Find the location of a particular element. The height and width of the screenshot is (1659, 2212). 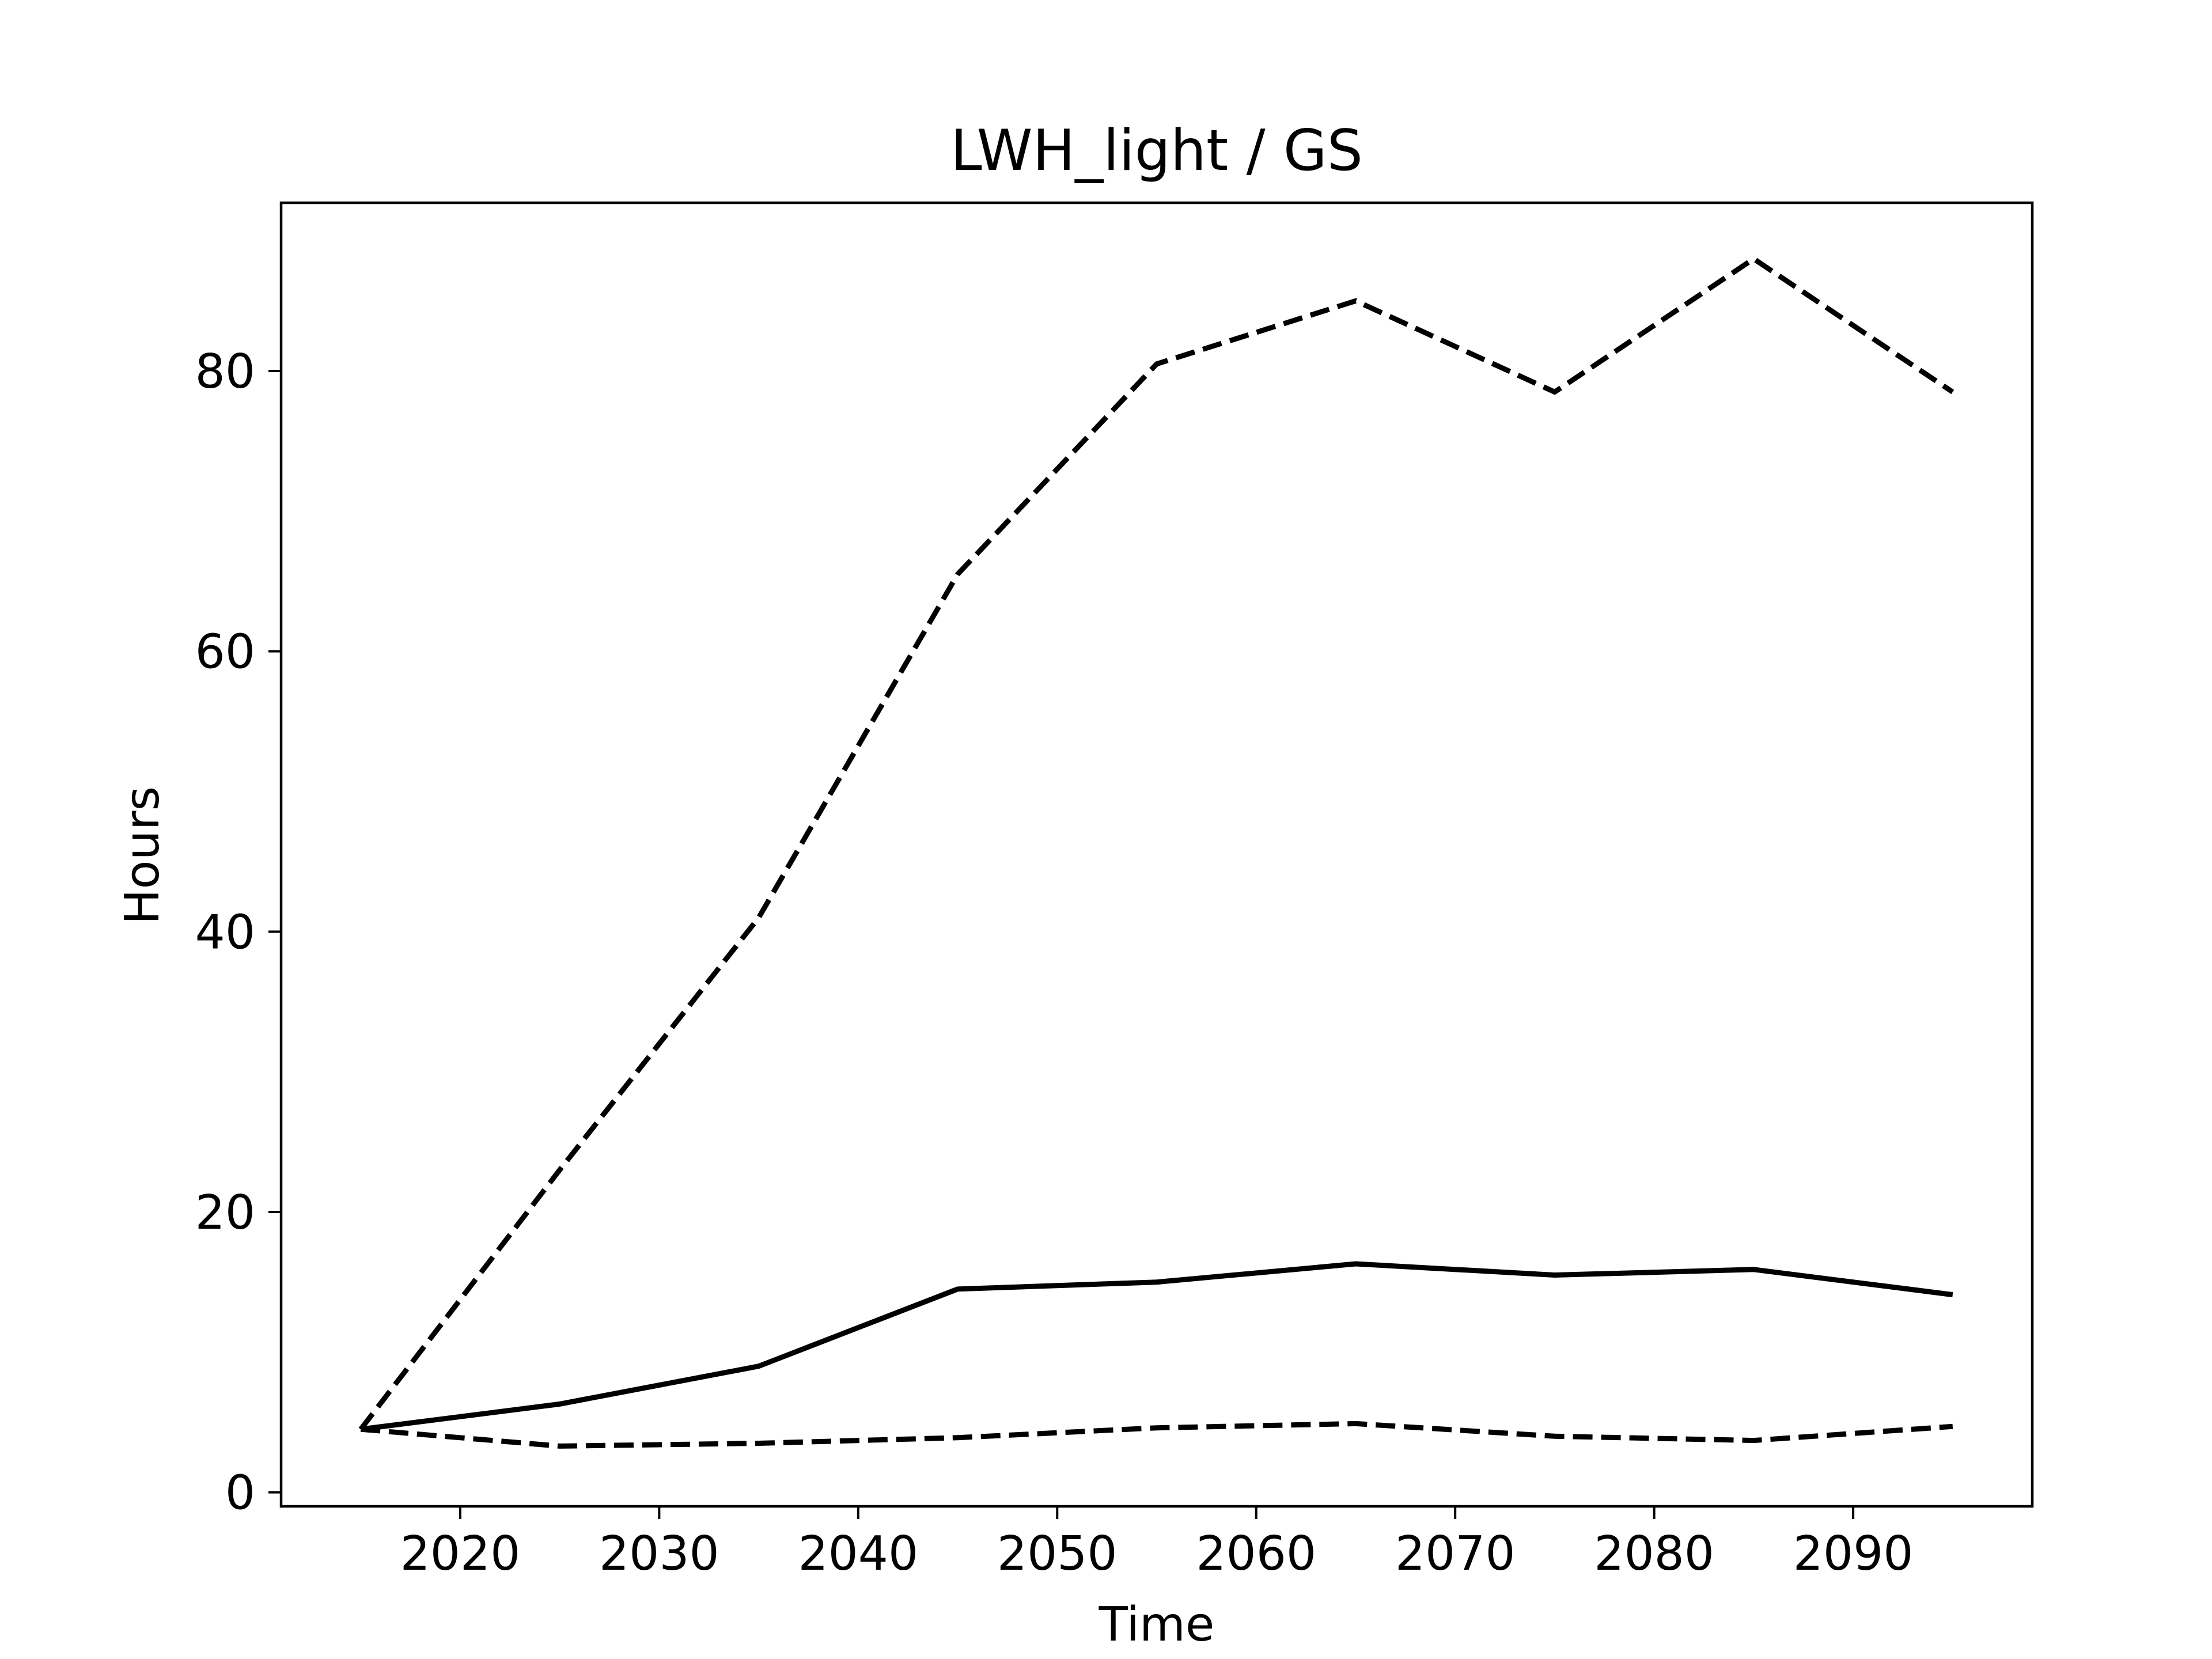

x-tick-label: 2060 is located at coordinates (1256, 1554).